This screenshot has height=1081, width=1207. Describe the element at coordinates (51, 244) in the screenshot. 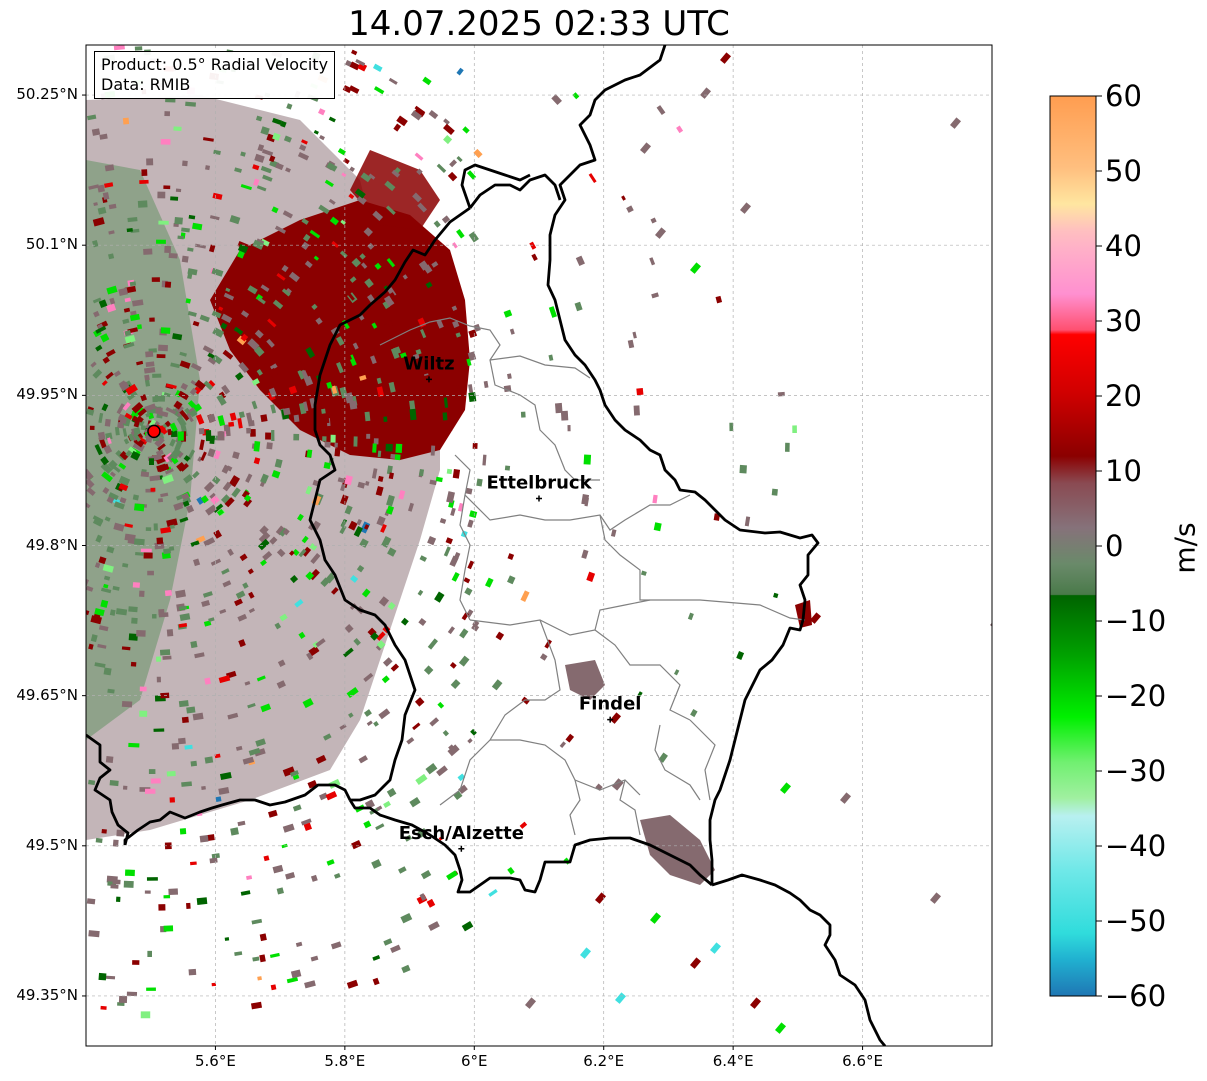

I see `lat-tick-label: 50.1°N` at that location.